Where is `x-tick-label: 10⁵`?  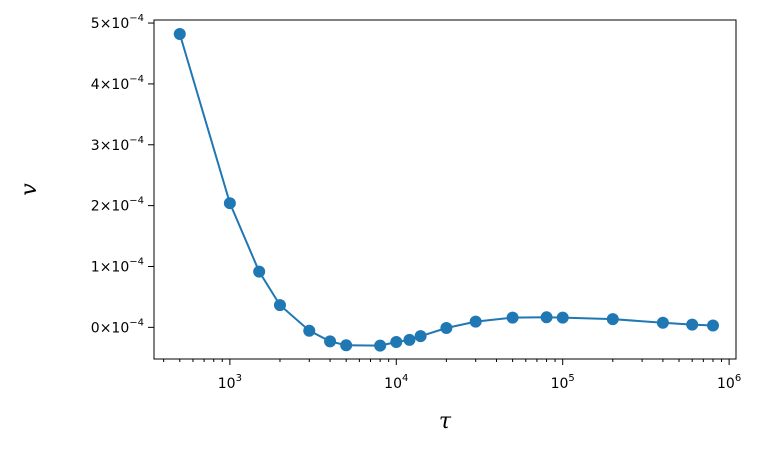 x-tick-label: 10⁵ is located at coordinates (563, 382).